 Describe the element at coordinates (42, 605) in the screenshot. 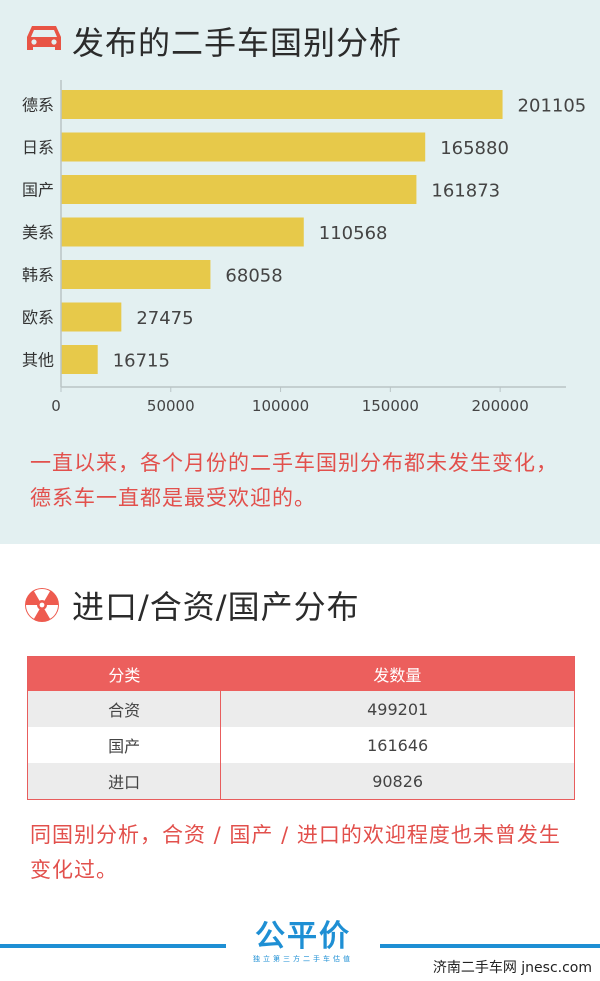

I see `radiation-icon` at that location.